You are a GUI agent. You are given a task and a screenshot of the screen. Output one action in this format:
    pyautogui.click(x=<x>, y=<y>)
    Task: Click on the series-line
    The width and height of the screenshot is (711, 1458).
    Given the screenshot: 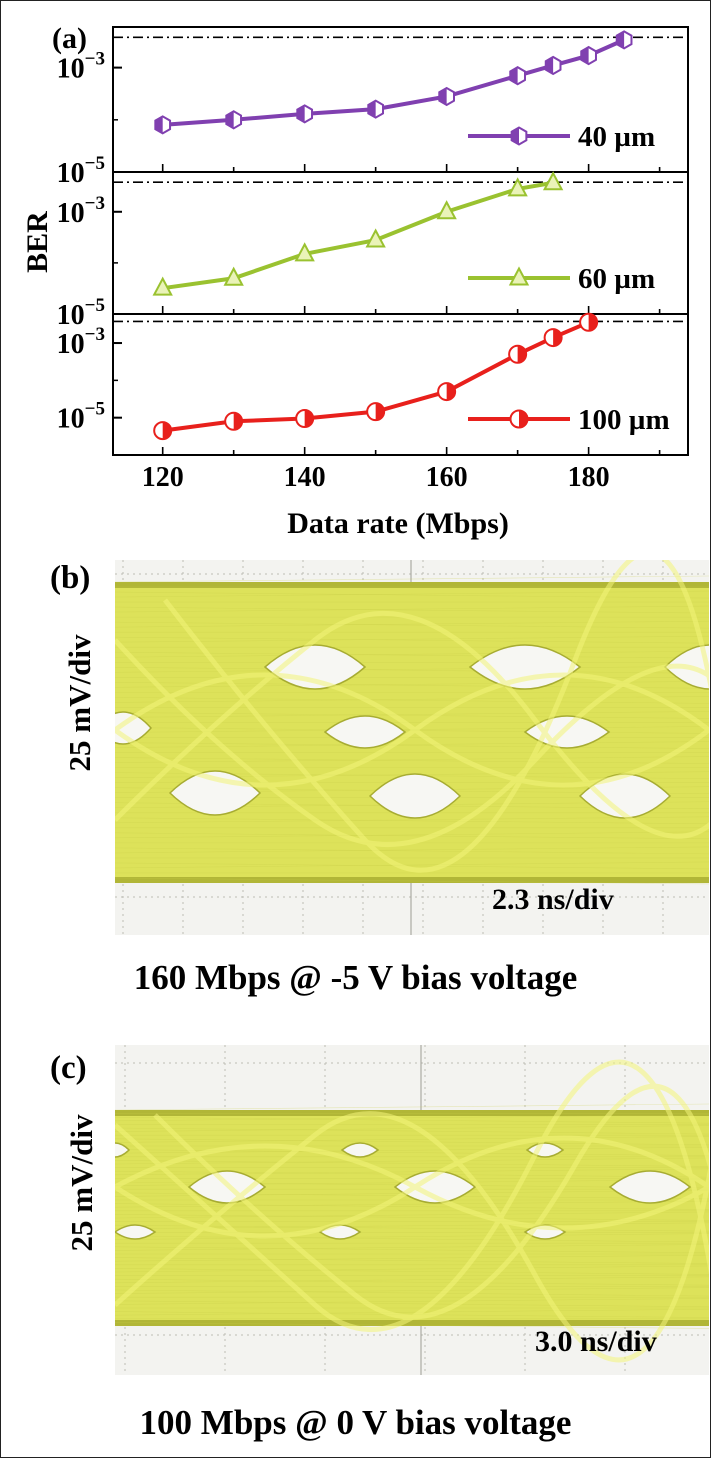 What is the action you would take?
    pyautogui.click(x=358, y=235)
    